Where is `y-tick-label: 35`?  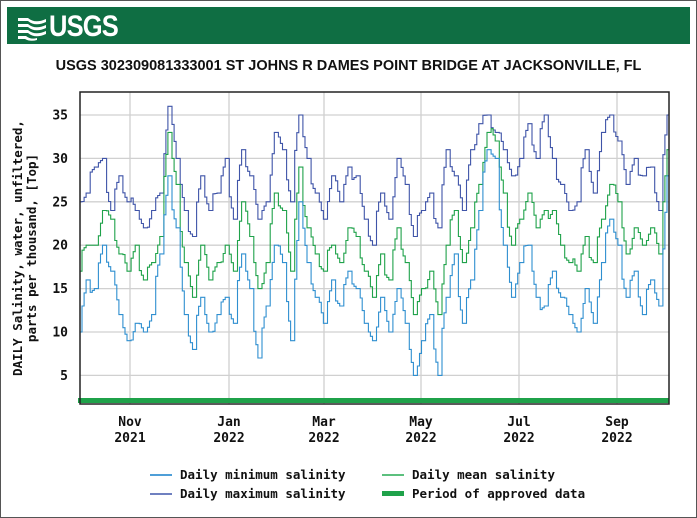
y-tick-label: 35 is located at coordinates (60, 116).